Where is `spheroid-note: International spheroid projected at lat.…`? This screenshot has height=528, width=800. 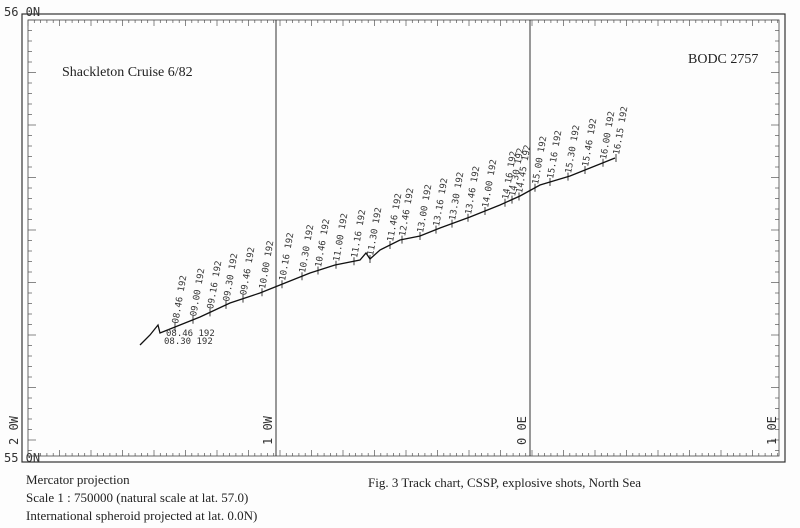
spheroid-note: International spheroid projected at lat.… is located at coordinates (142, 515).